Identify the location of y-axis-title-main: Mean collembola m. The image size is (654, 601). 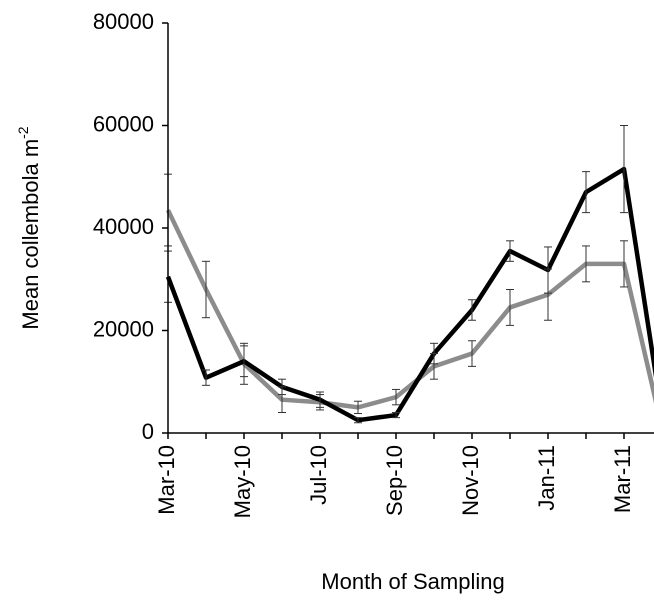
(30, 234).